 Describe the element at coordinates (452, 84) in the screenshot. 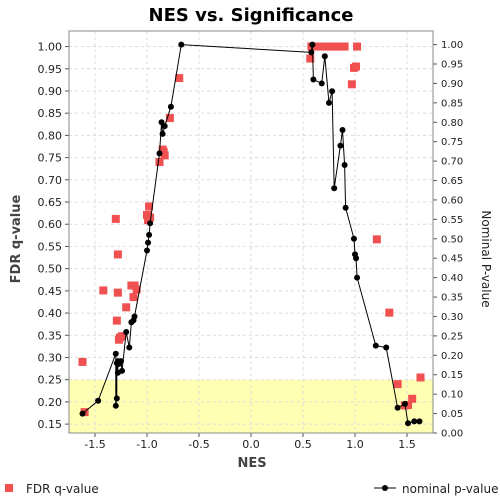

I see `y-tick-label-right: 0.90` at that location.